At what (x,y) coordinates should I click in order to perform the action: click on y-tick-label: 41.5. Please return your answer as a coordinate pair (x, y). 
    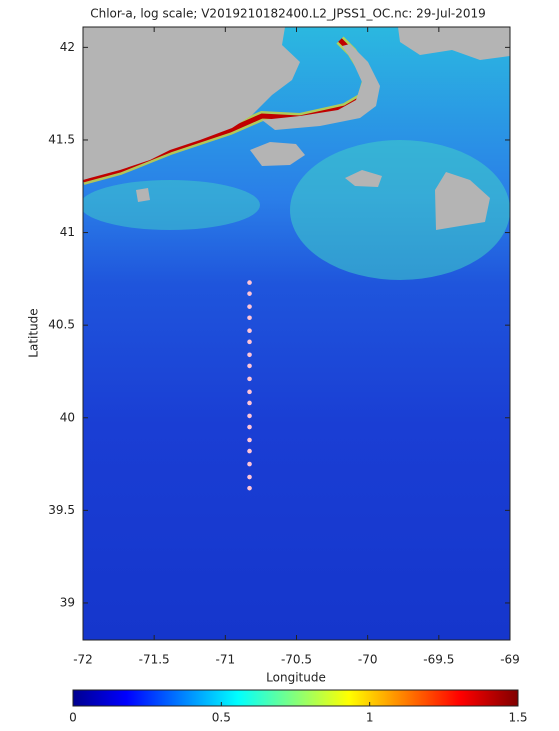
    Looking at the image, I should click on (61, 139).